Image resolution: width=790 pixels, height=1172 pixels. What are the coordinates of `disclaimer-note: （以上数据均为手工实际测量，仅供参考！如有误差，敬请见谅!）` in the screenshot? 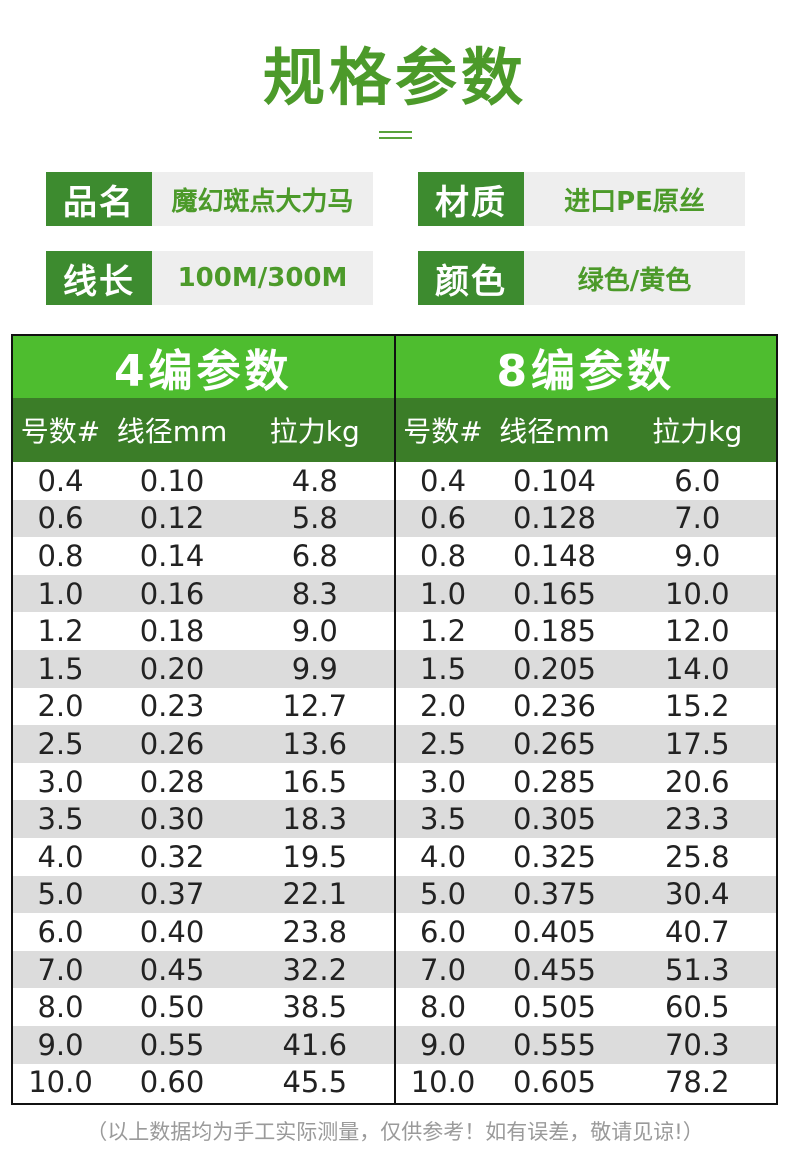 It's located at (395, 1132).